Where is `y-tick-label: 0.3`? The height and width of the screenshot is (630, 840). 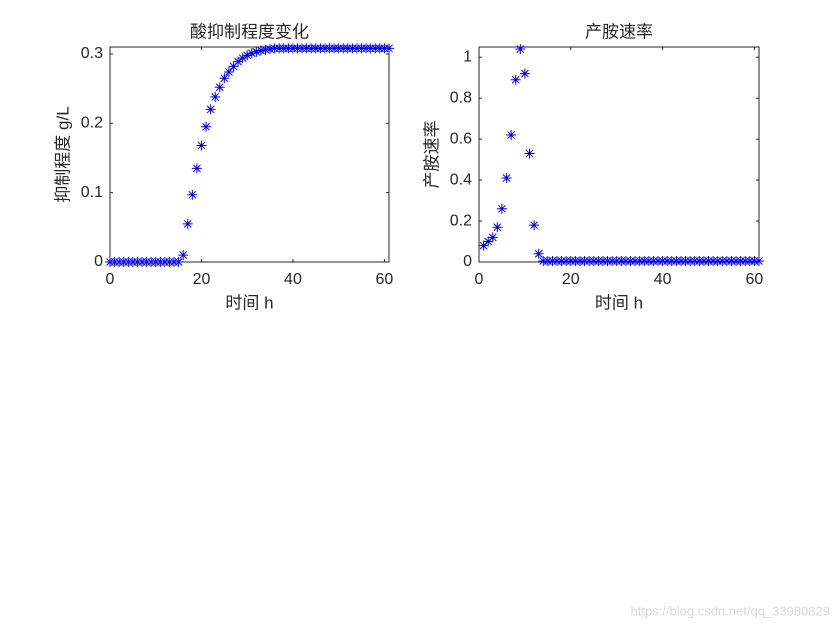 y-tick-label: 0.3 is located at coordinates (92, 53).